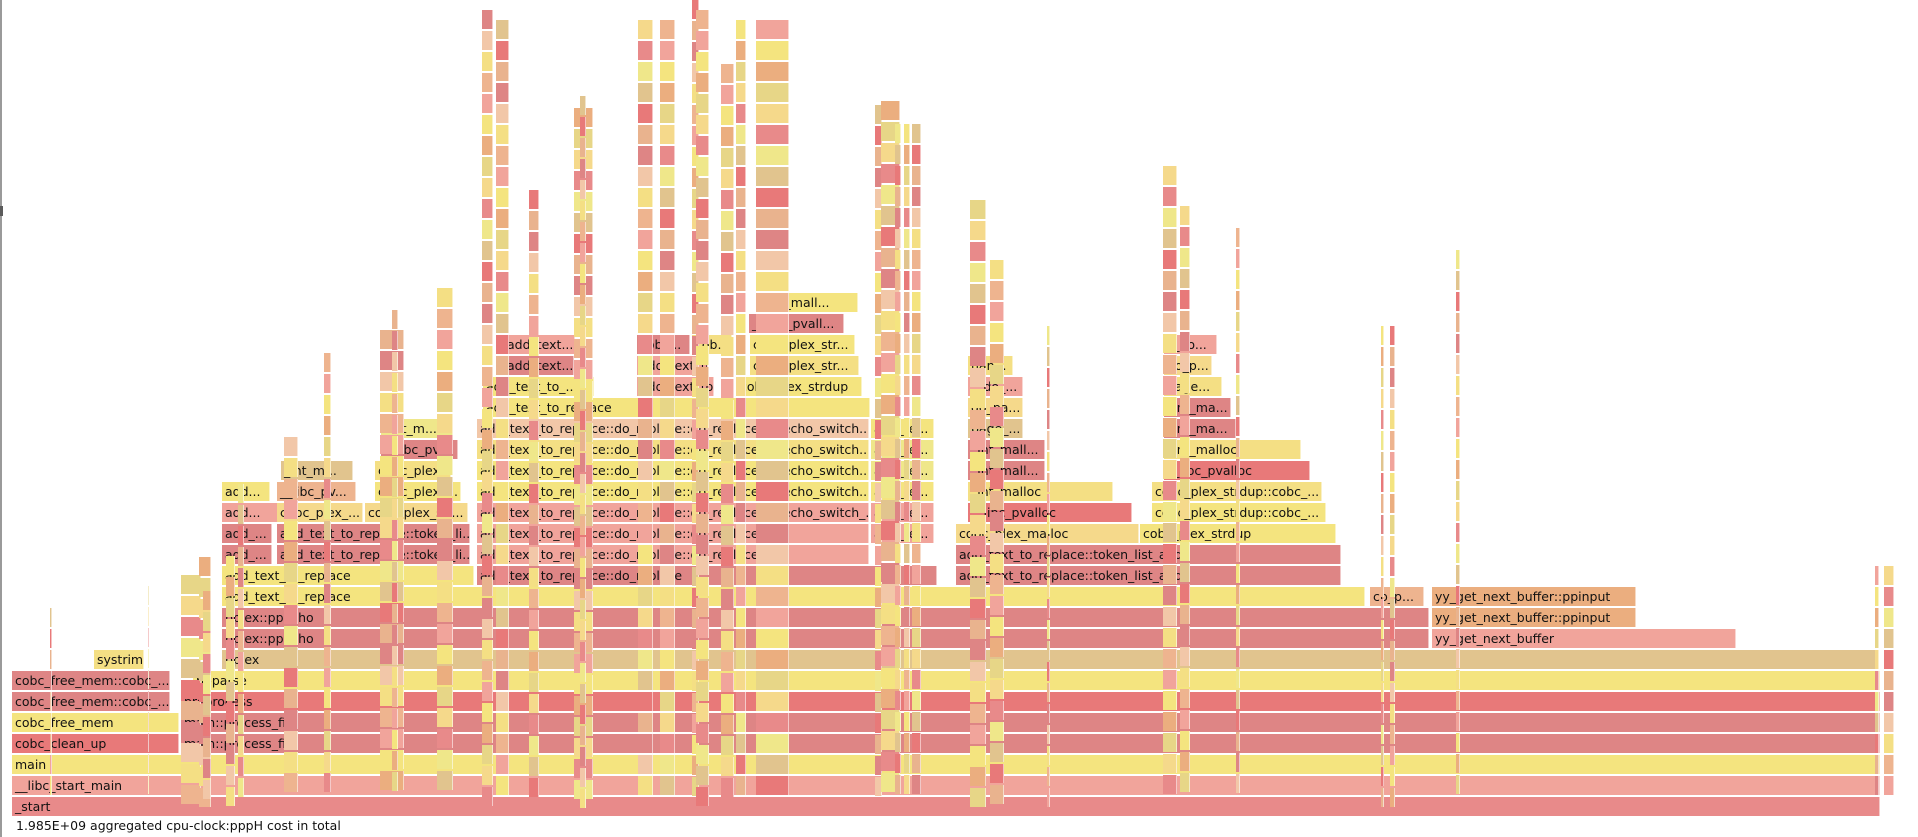 The height and width of the screenshot is (837, 1918). I want to click on flame-frame: _int_malloc, so click(1040, 491).